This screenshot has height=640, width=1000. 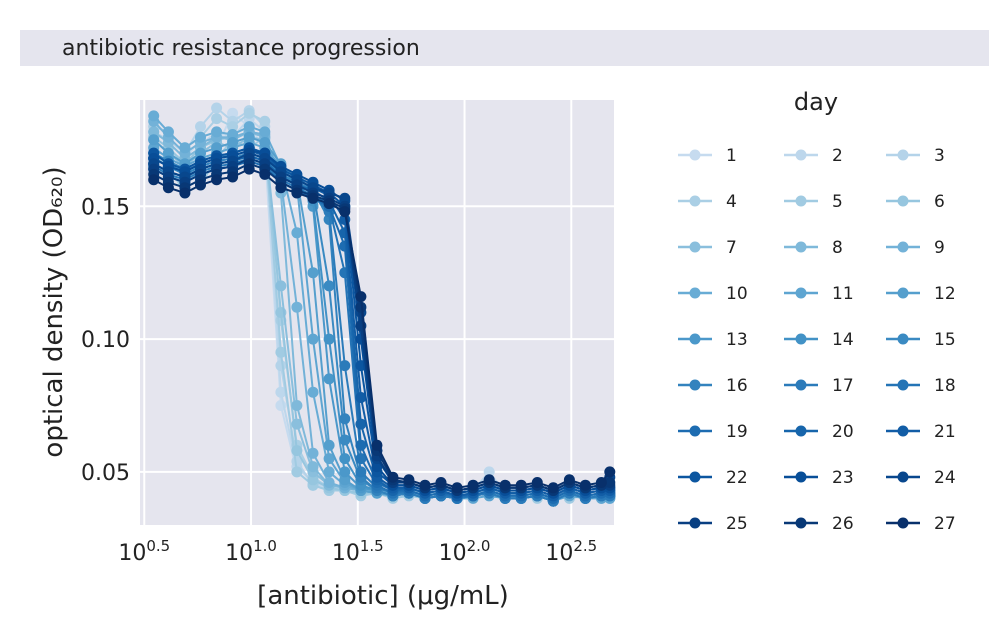 I want to click on legend-label: 2, so click(x=837, y=156).